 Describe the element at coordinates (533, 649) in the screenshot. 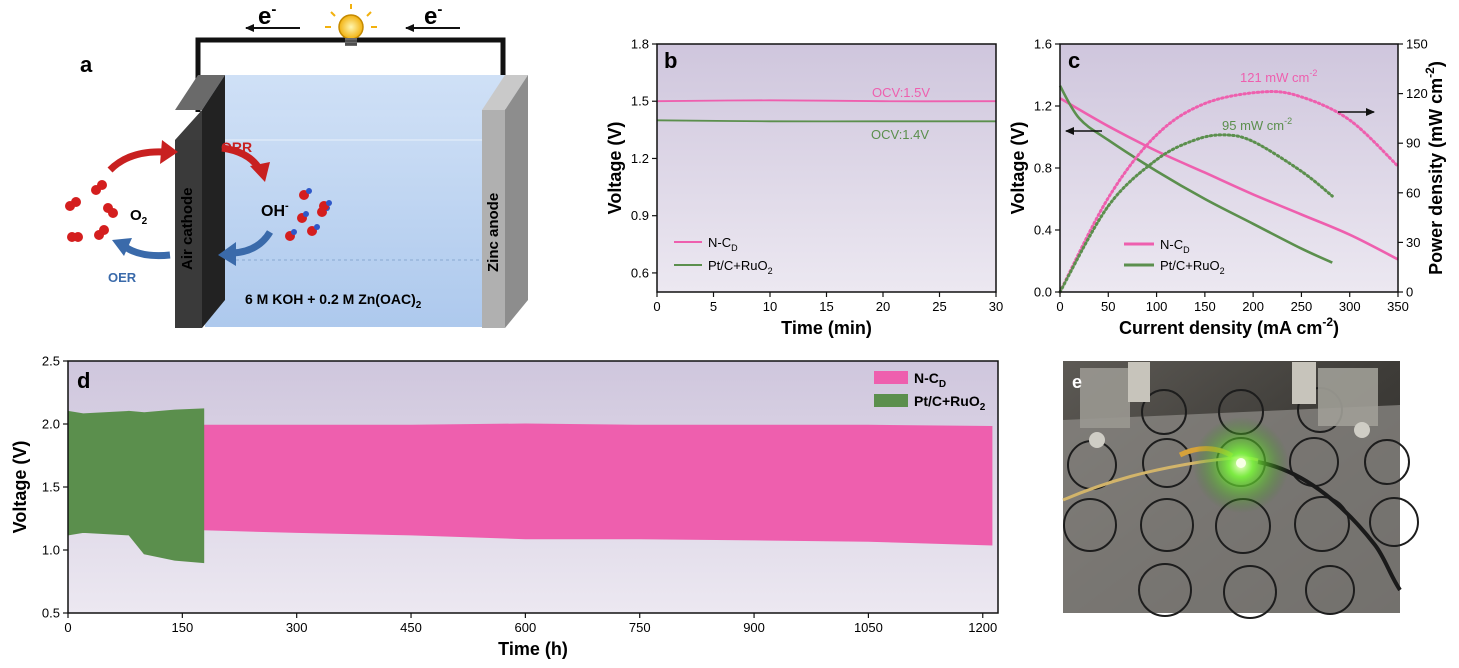

I see `x-axis-label-d: Time (h)` at that location.